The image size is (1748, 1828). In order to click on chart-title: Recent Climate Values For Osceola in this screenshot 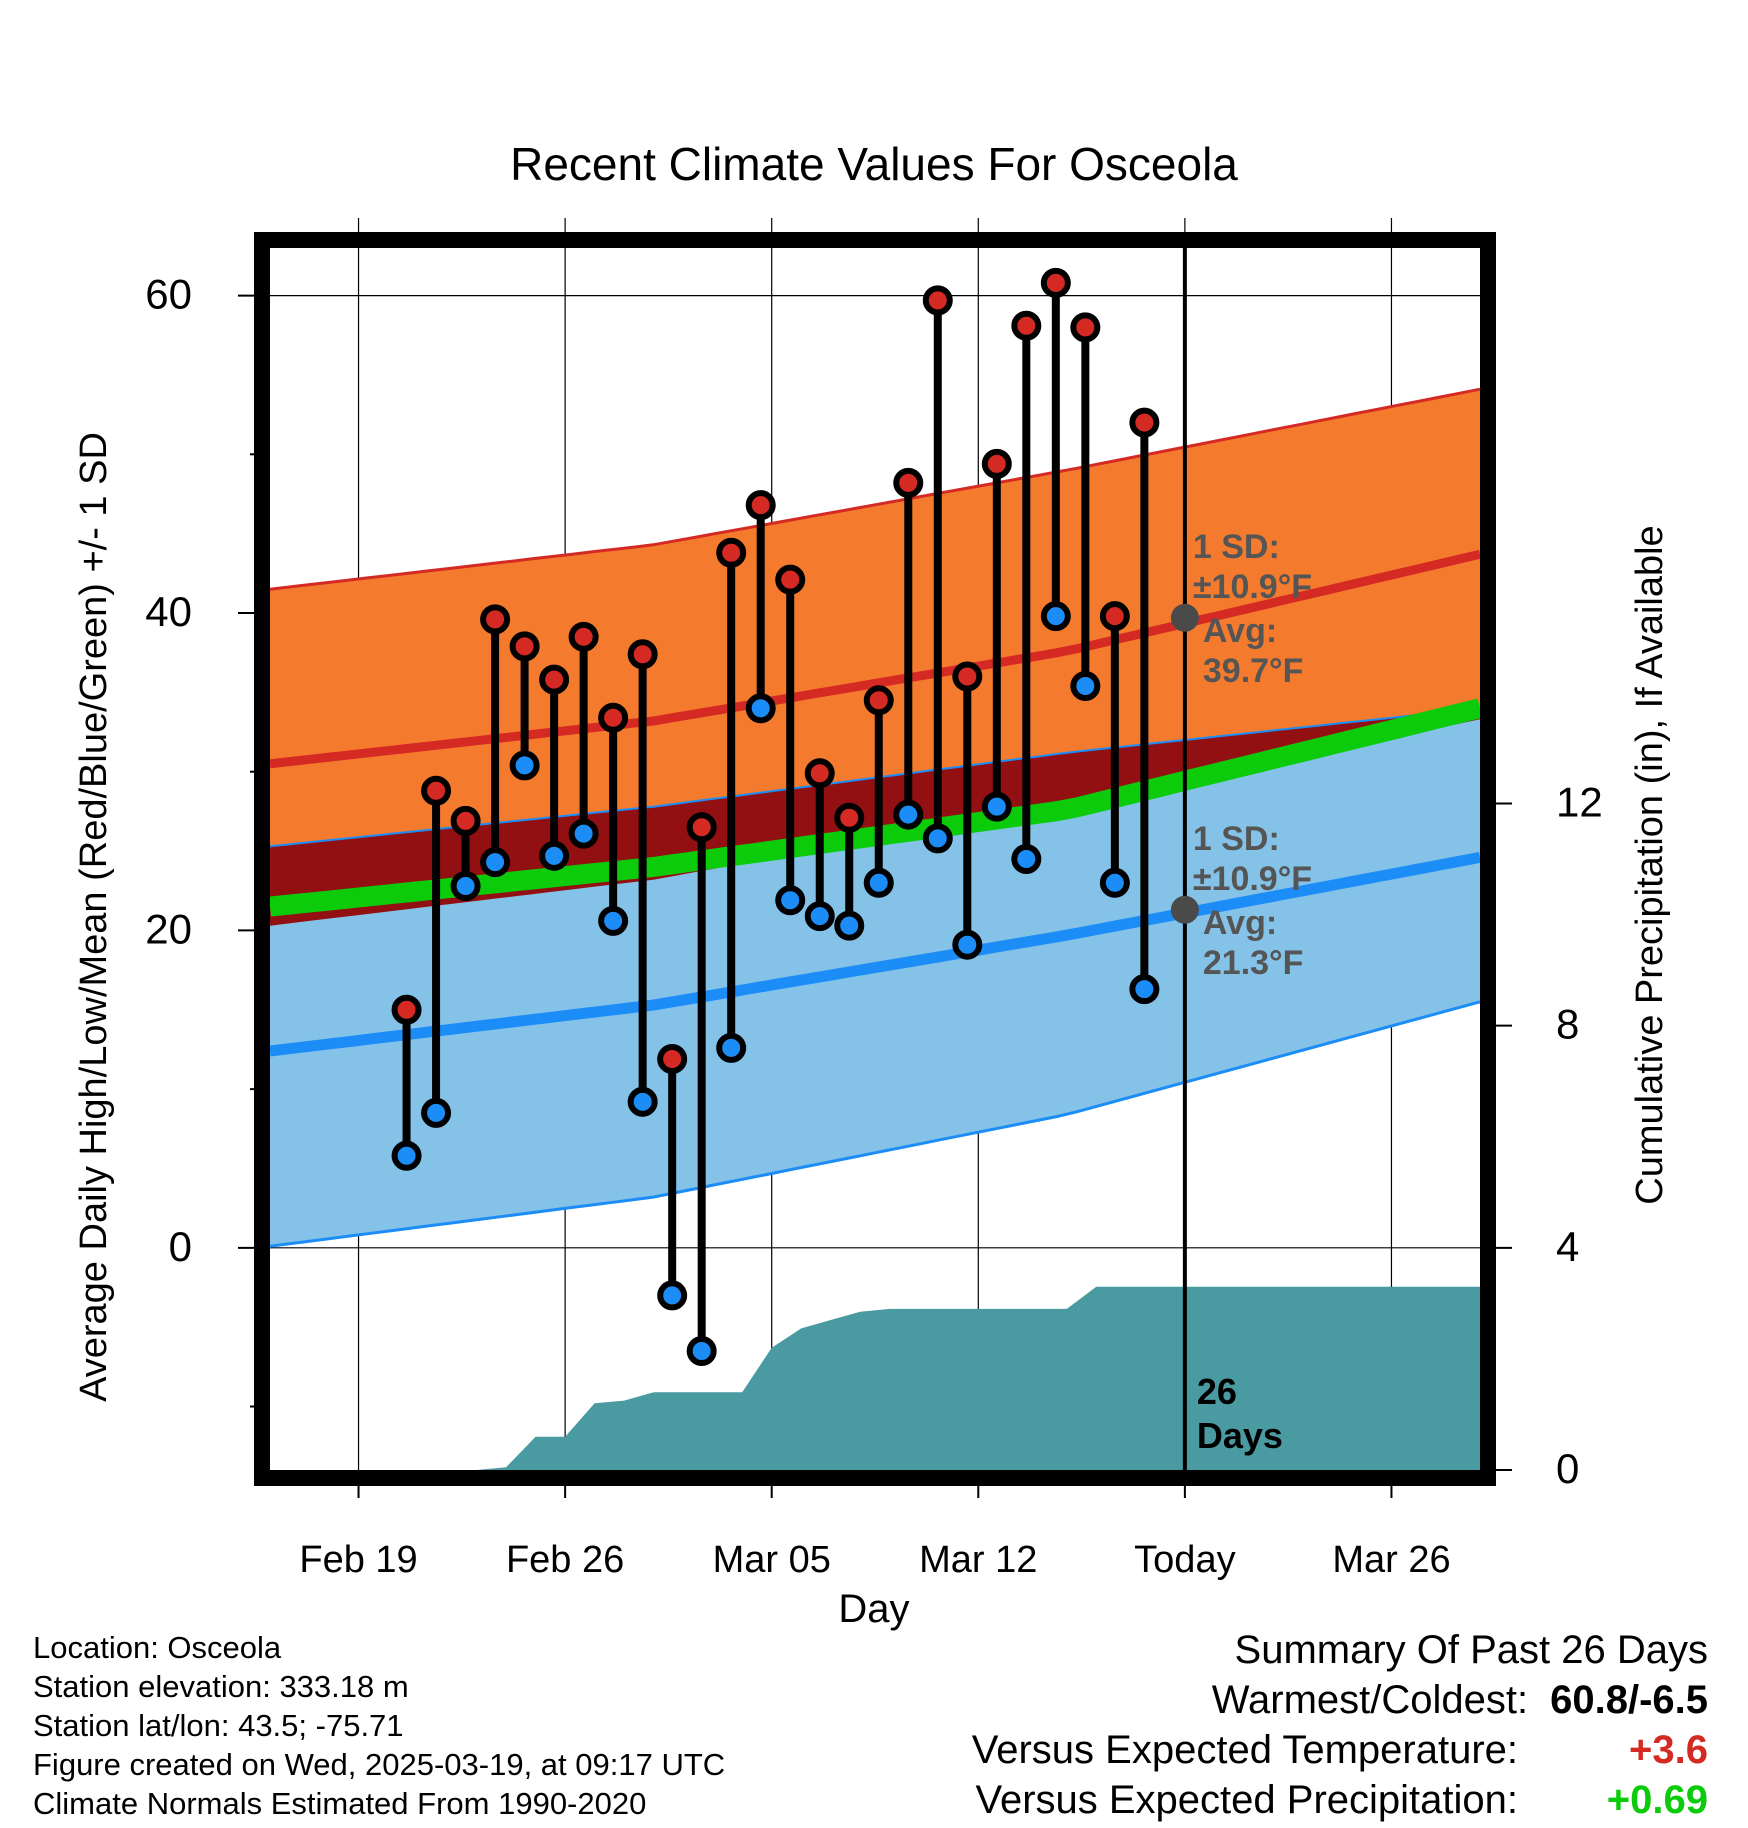, I will do `click(874, 164)`.